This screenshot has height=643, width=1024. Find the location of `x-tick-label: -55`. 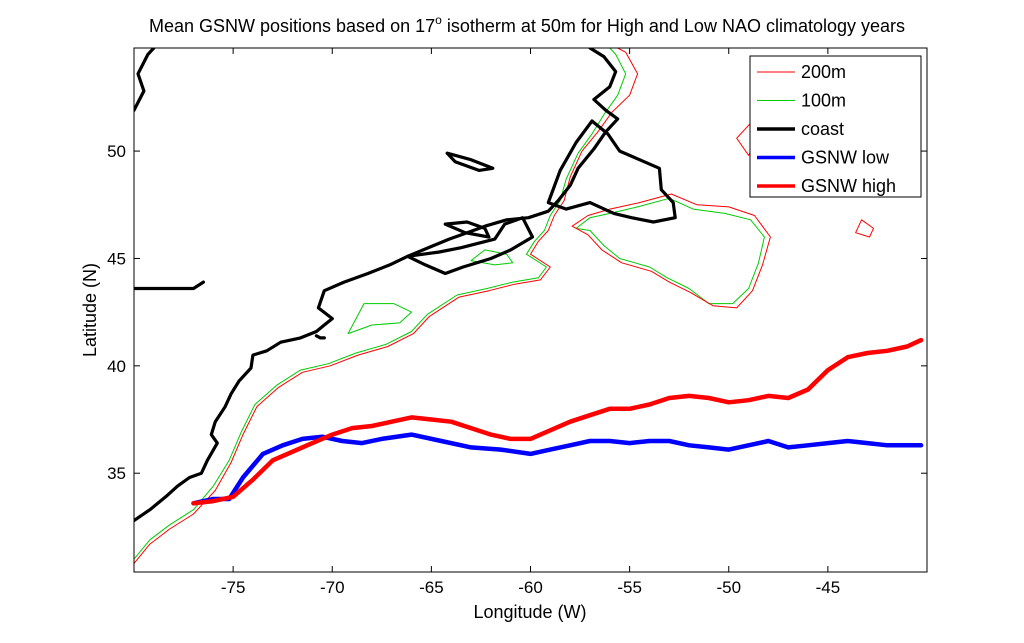

x-tick-label: -55 is located at coordinates (629, 587).